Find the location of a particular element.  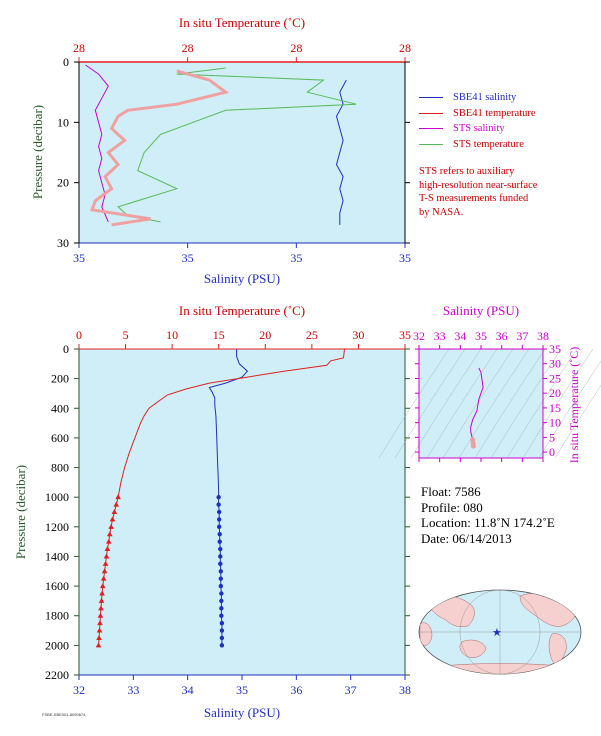

top-tick-label: 35 is located at coordinates (405, 335).